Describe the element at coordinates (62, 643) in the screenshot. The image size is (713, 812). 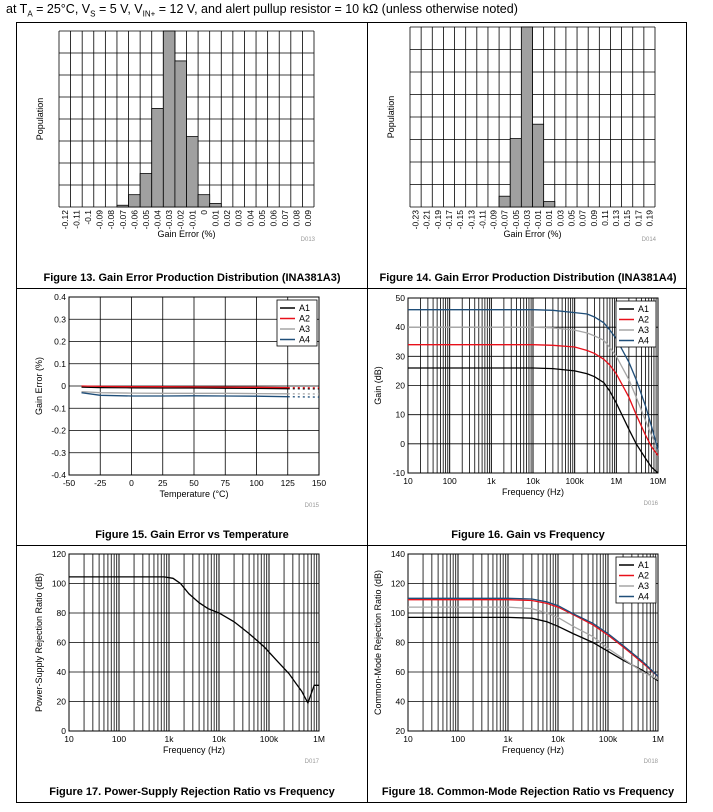
I see `y-tick-label: 60` at that location.